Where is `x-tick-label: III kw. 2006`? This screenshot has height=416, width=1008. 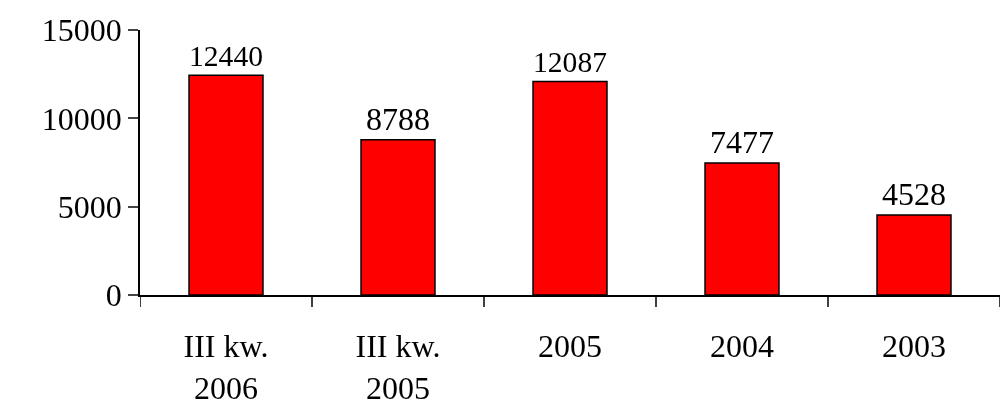 x-tick-label: III kw. 2006 is located at coordinates (226, 367).